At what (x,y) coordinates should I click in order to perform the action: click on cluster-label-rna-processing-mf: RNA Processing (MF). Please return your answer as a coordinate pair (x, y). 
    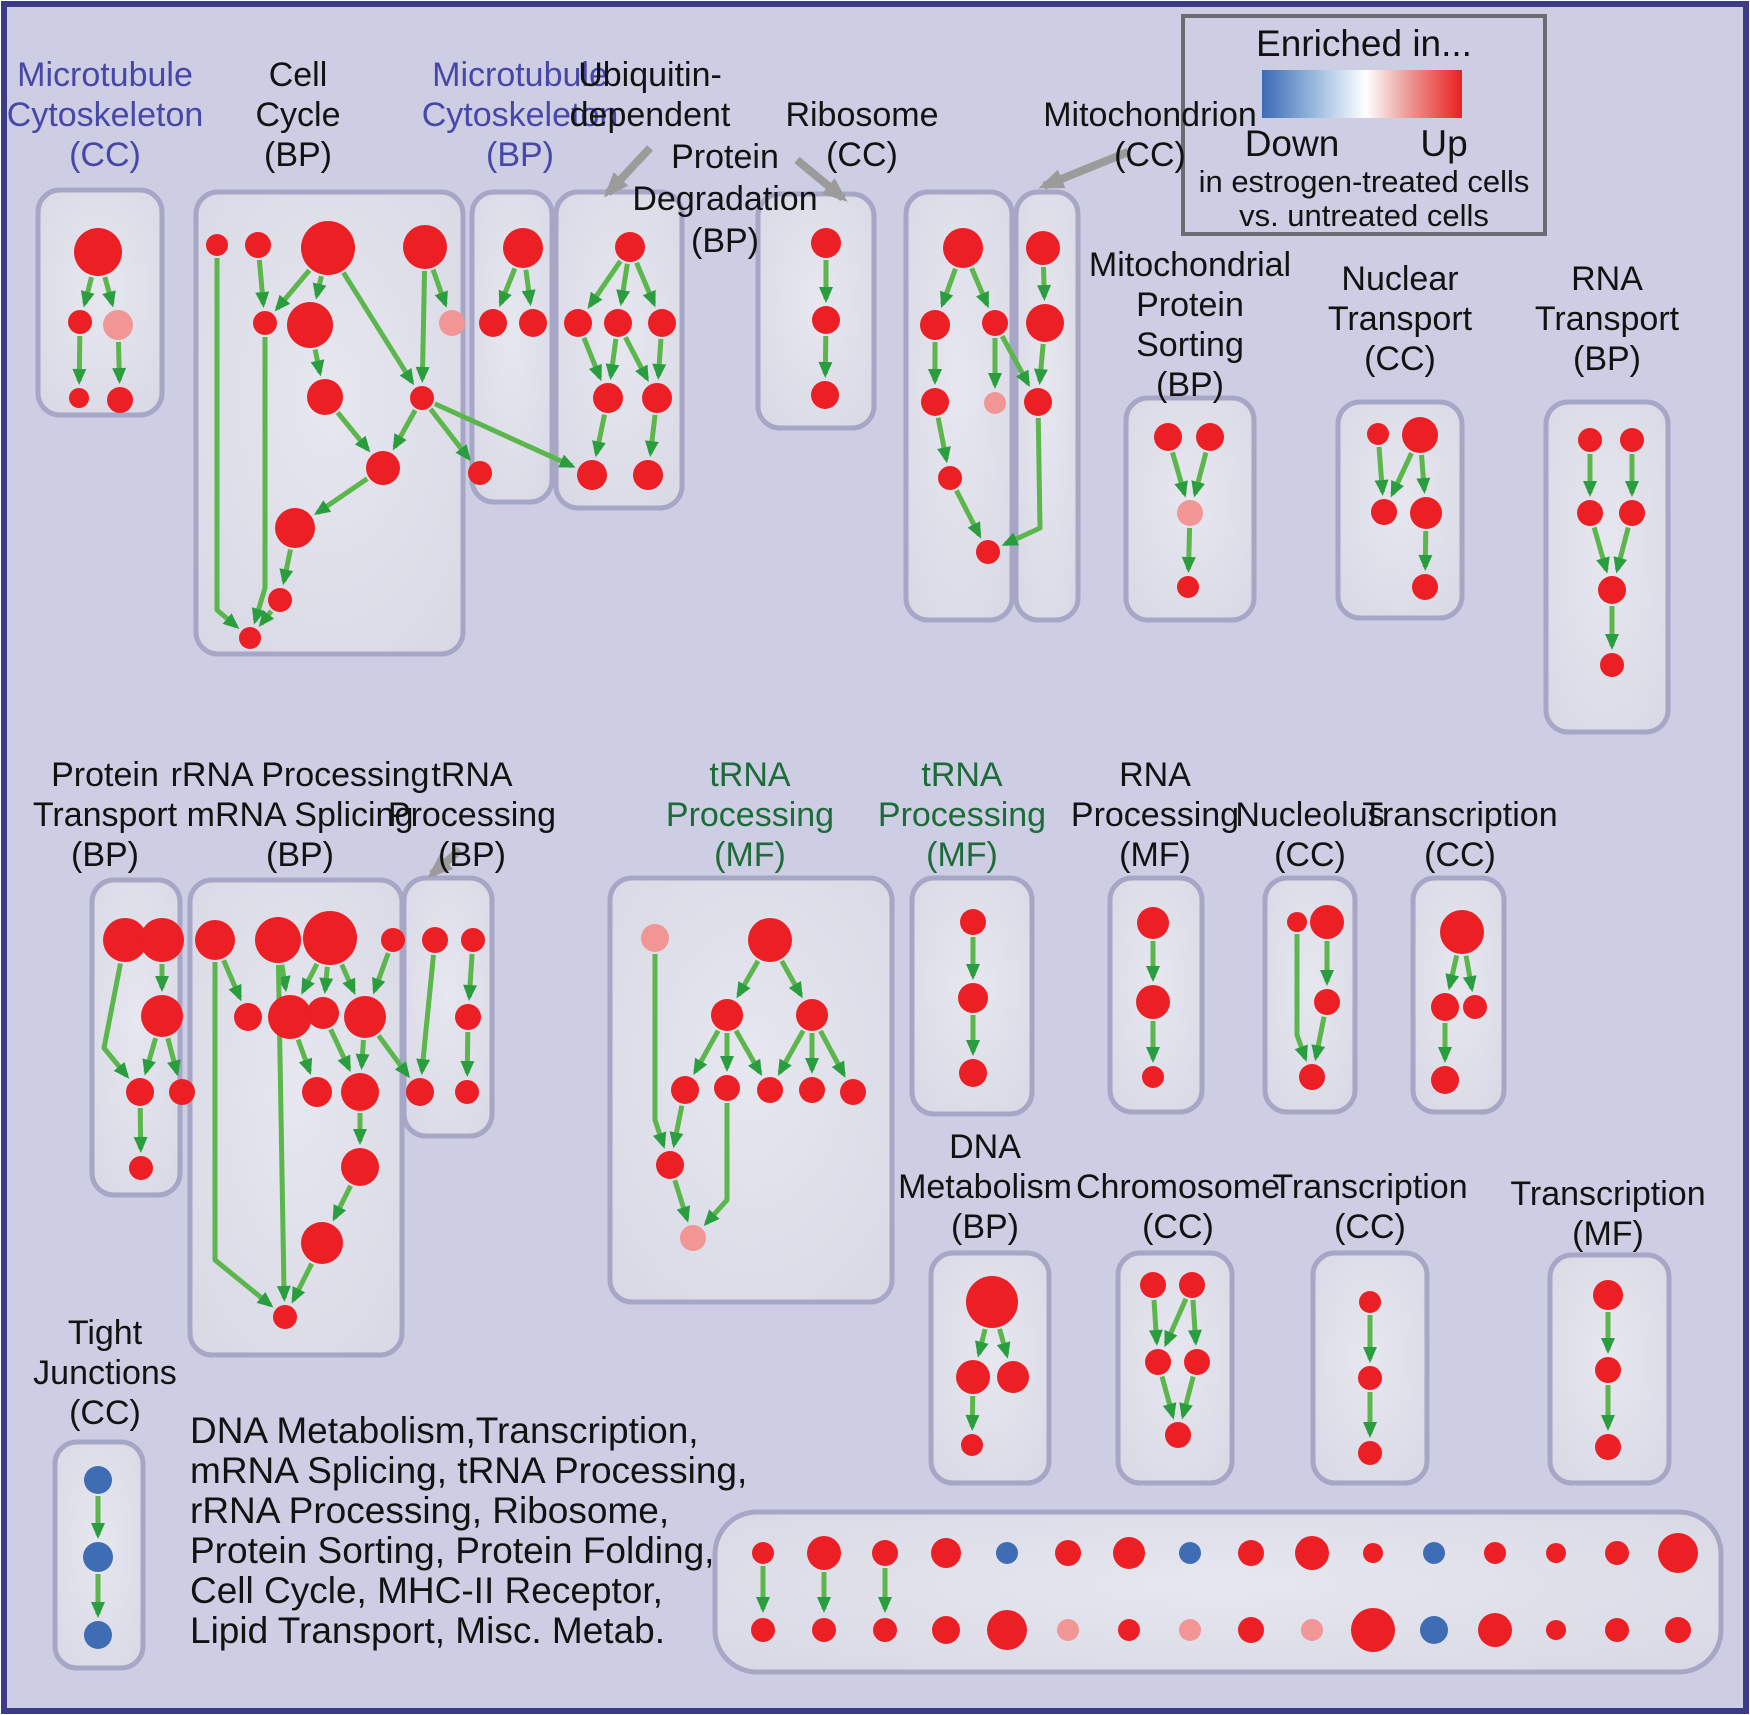
    Looking at the image, I should click on (1155, 815).